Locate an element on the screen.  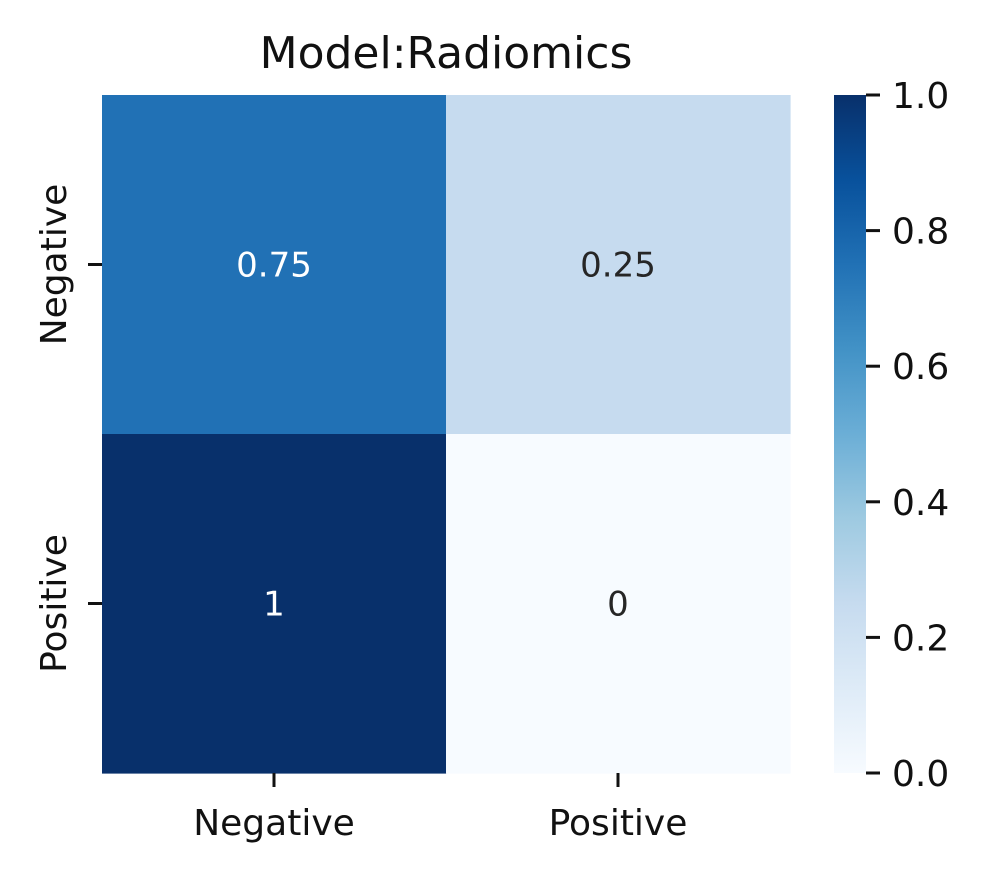
x-axis: Negative Positive is located at coordinates (440, 808).